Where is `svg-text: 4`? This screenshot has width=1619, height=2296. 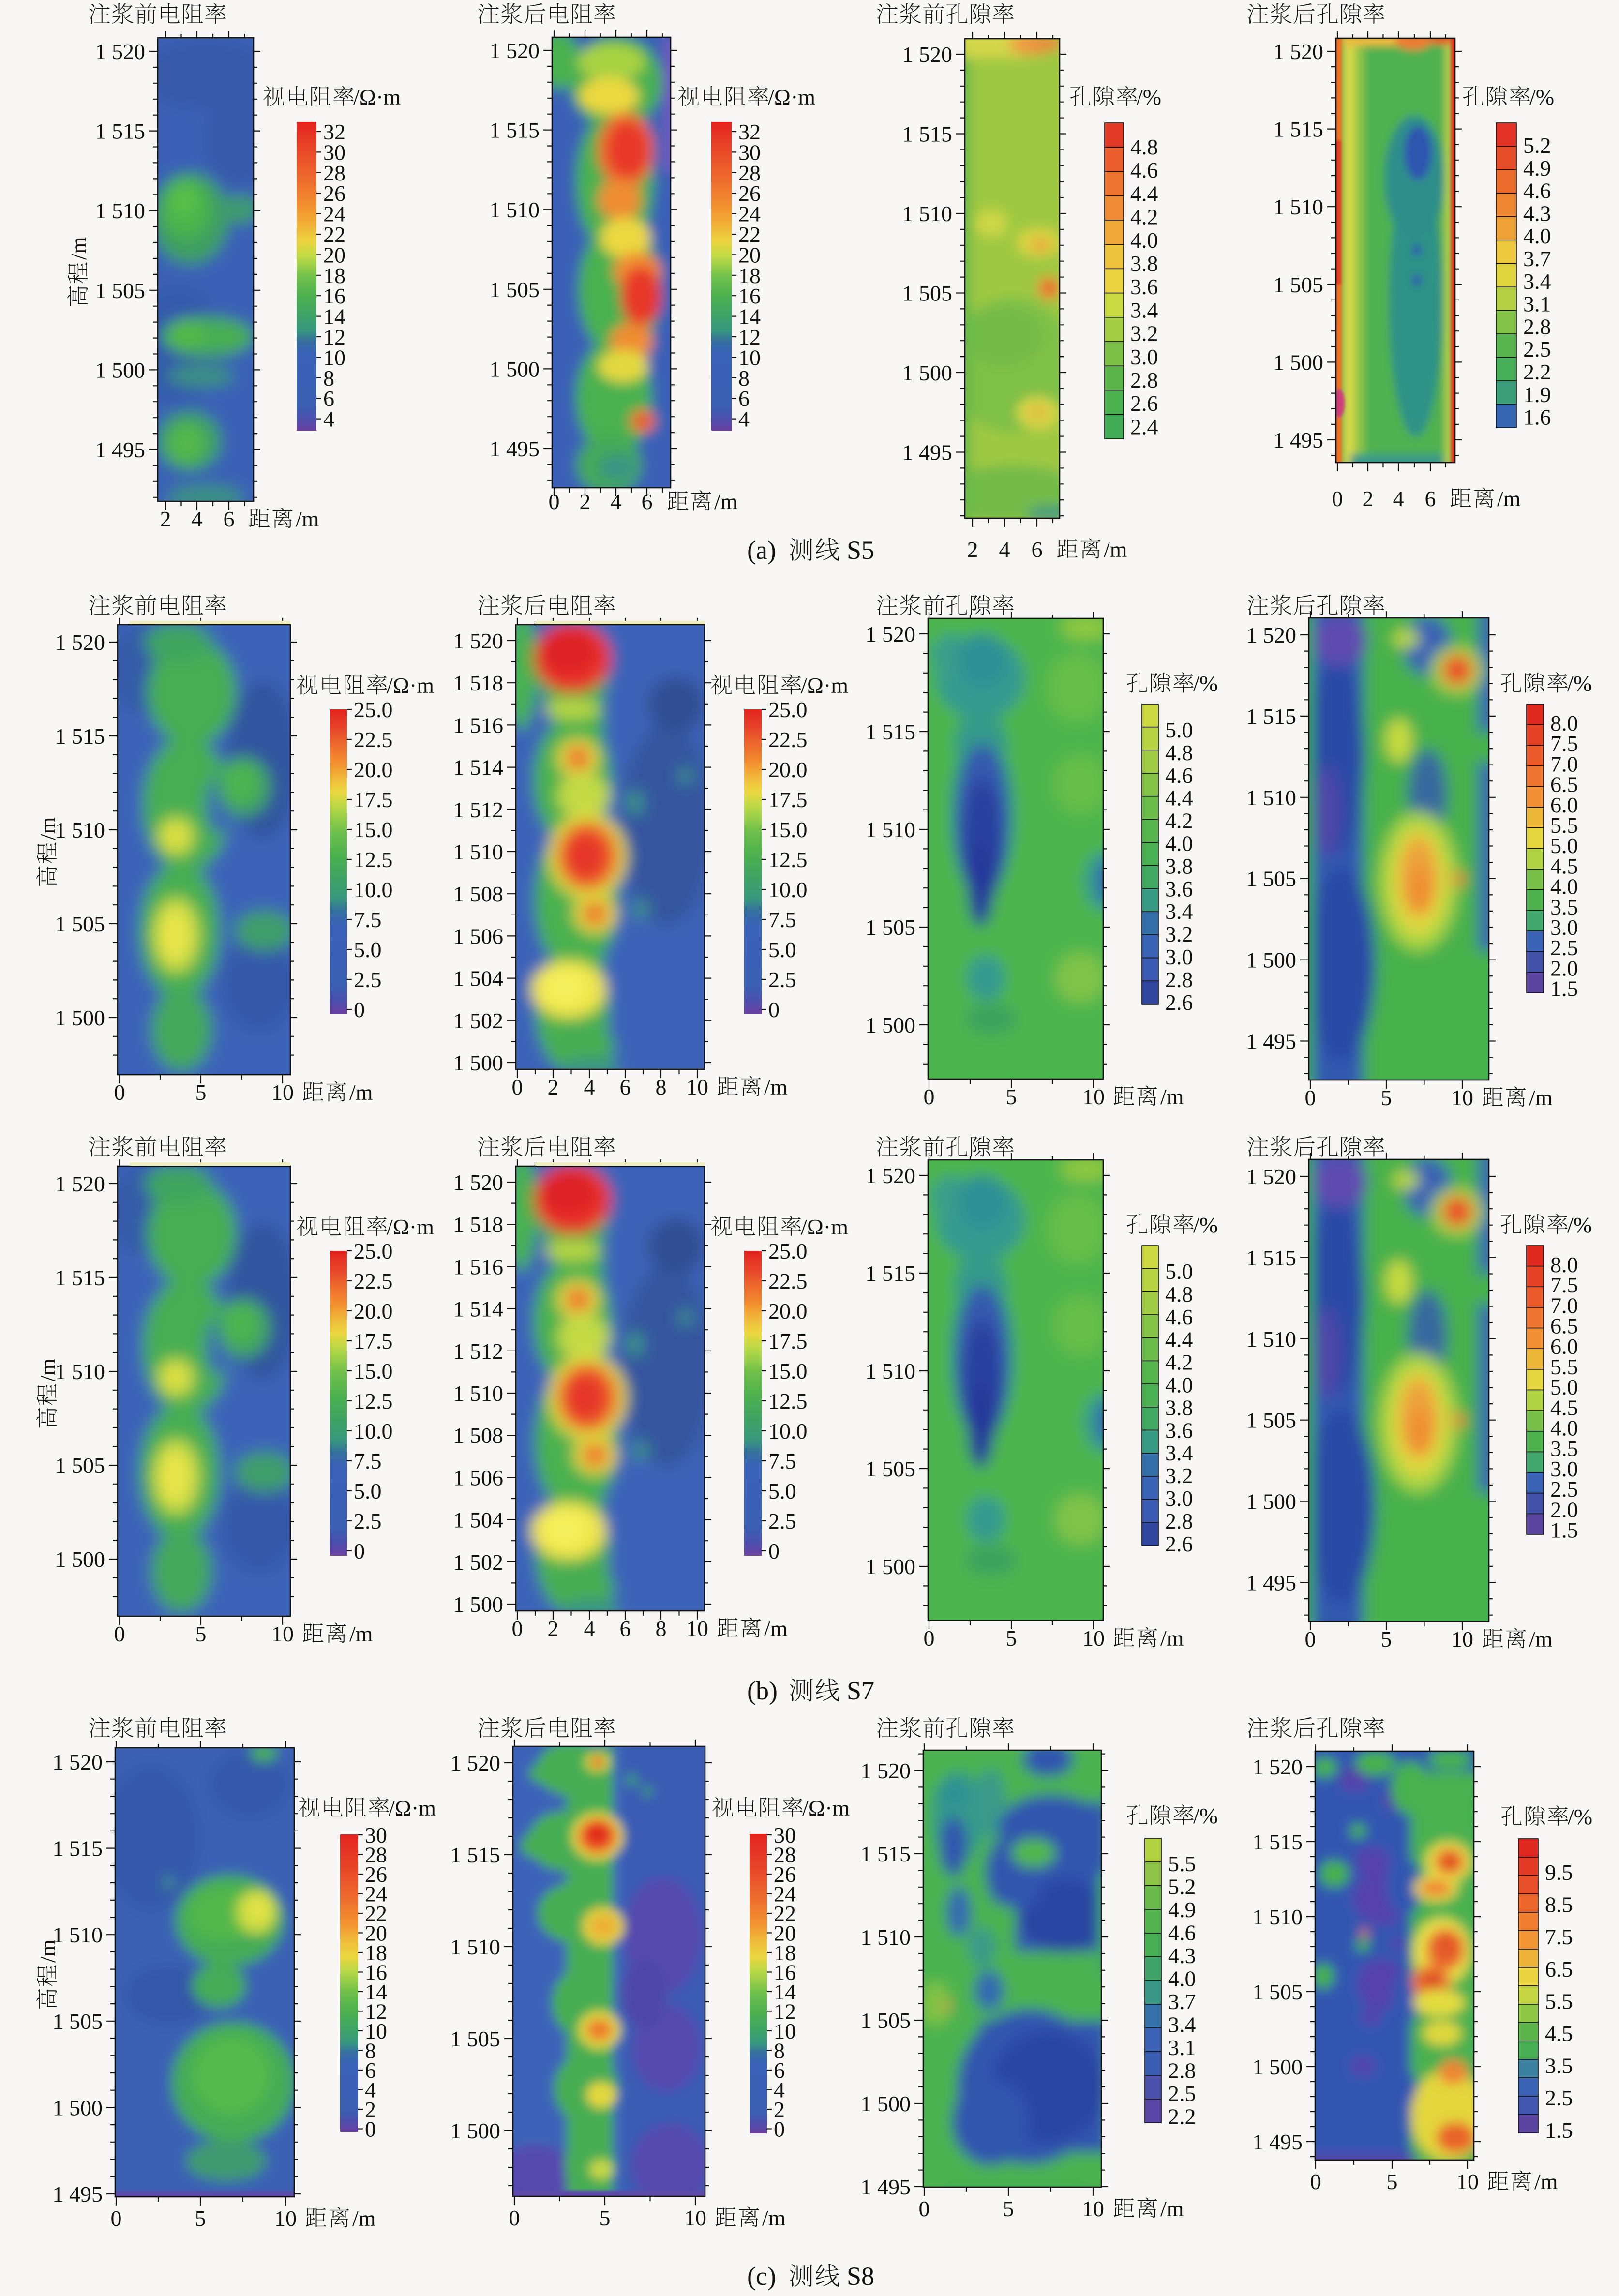 svg-text: 4 is located at coordinates (197, 519).